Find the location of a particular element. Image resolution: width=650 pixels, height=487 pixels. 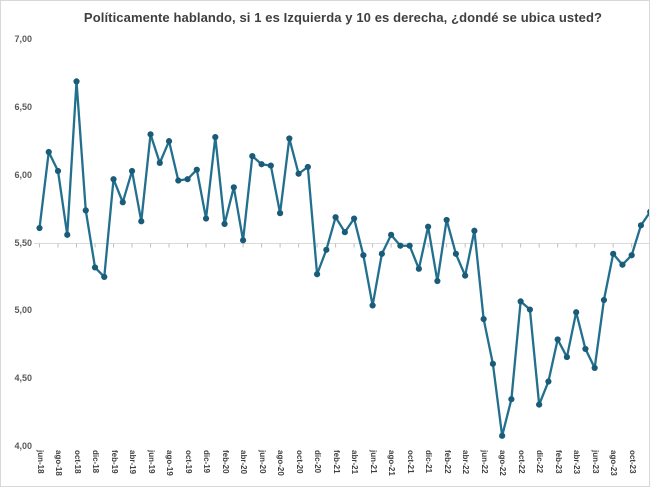

x-axis-tick-label: ago-21 is located at coordinates (392, 463).